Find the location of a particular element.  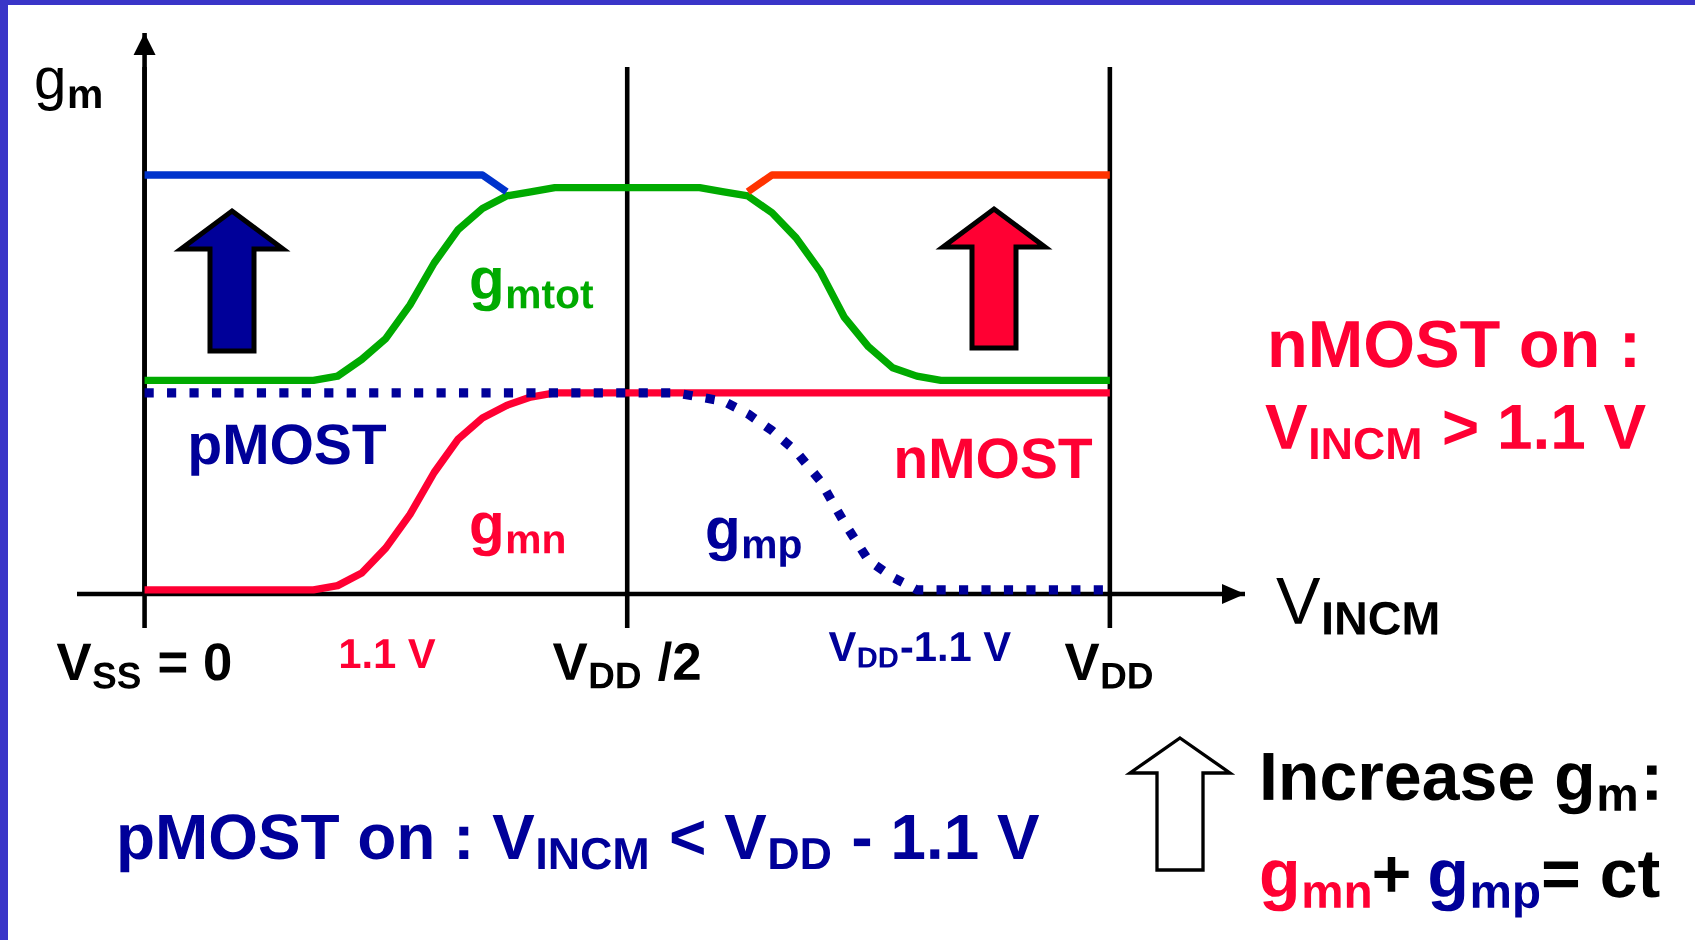

text: Increase g$_{m}$: is located at coordinates (1460, 784).